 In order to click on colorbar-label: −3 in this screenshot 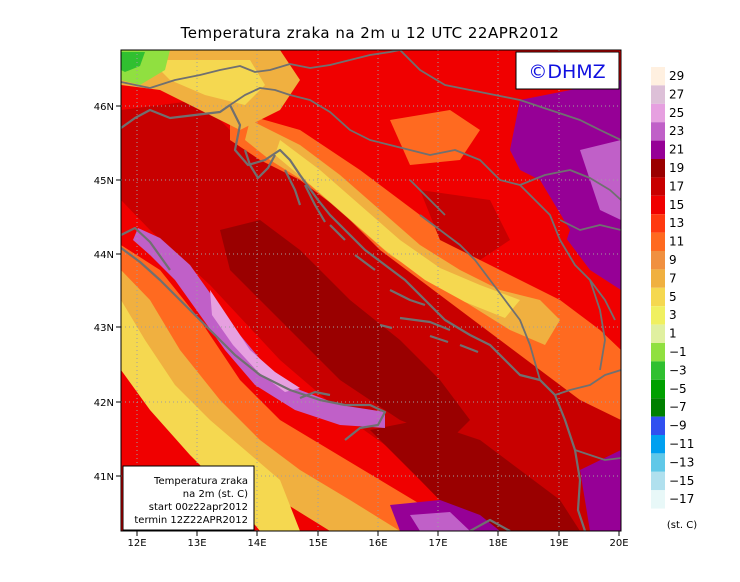, I will do `click(678, 370)`.